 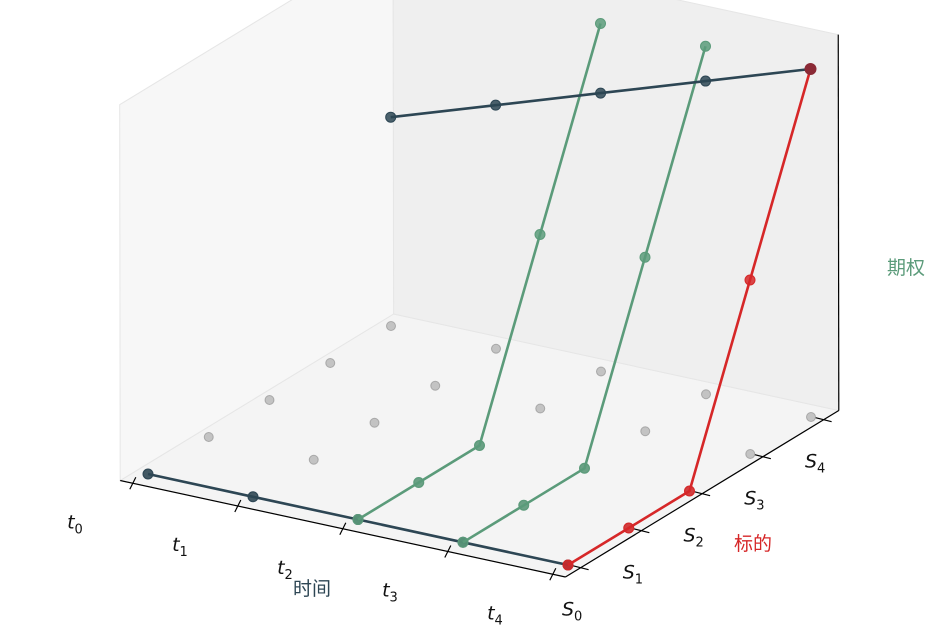 I want to click on time-tick-label: t2, so click(x=285, y=570).